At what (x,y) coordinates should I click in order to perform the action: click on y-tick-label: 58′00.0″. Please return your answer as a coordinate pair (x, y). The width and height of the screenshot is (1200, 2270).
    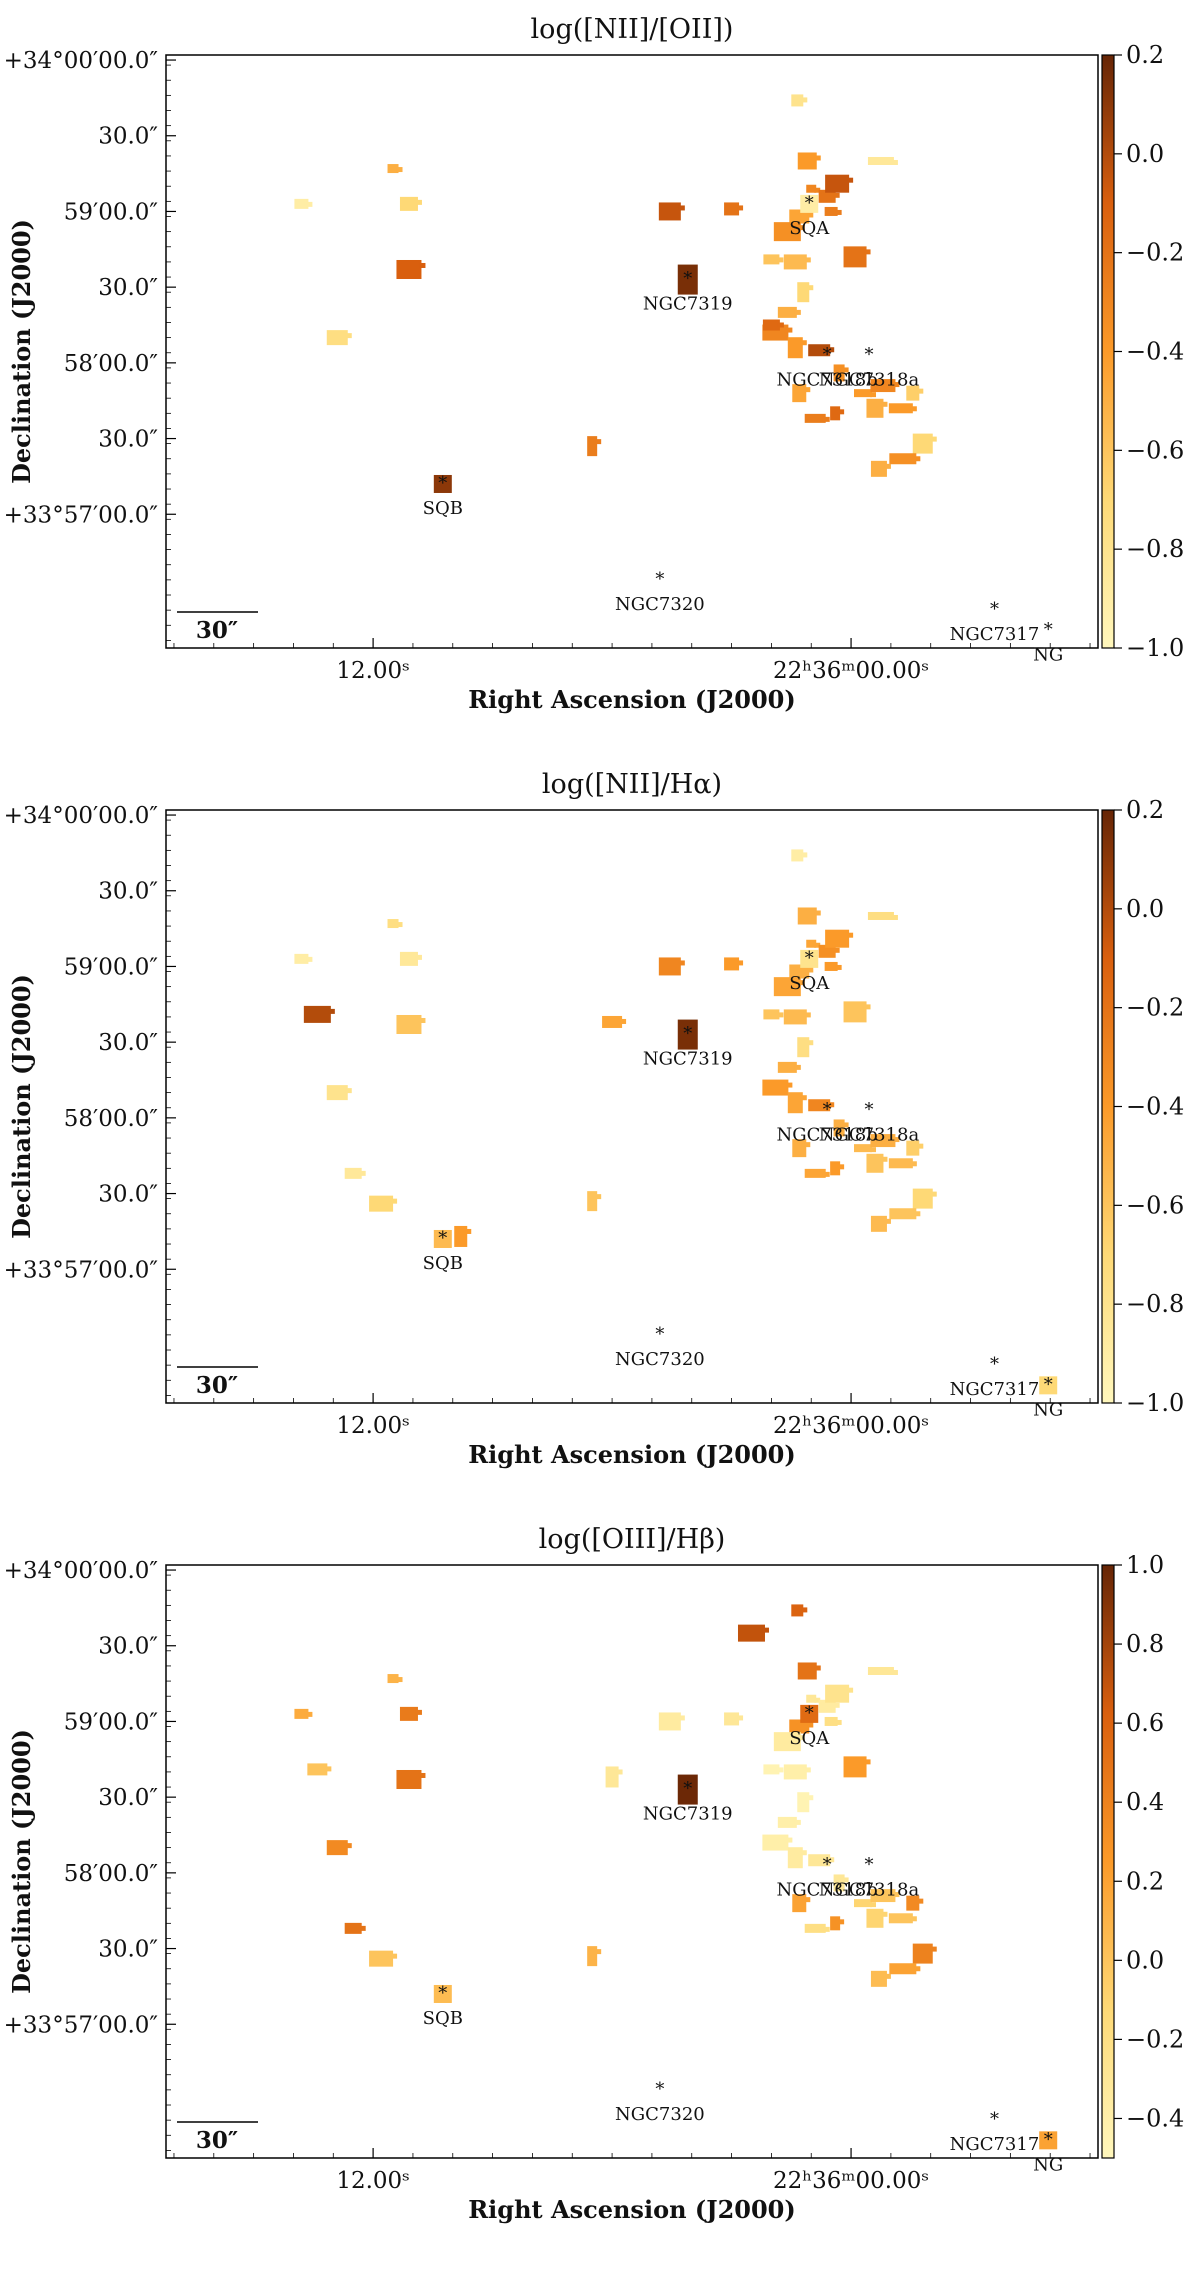
    Looking at the image, I should click on (111, 1119).